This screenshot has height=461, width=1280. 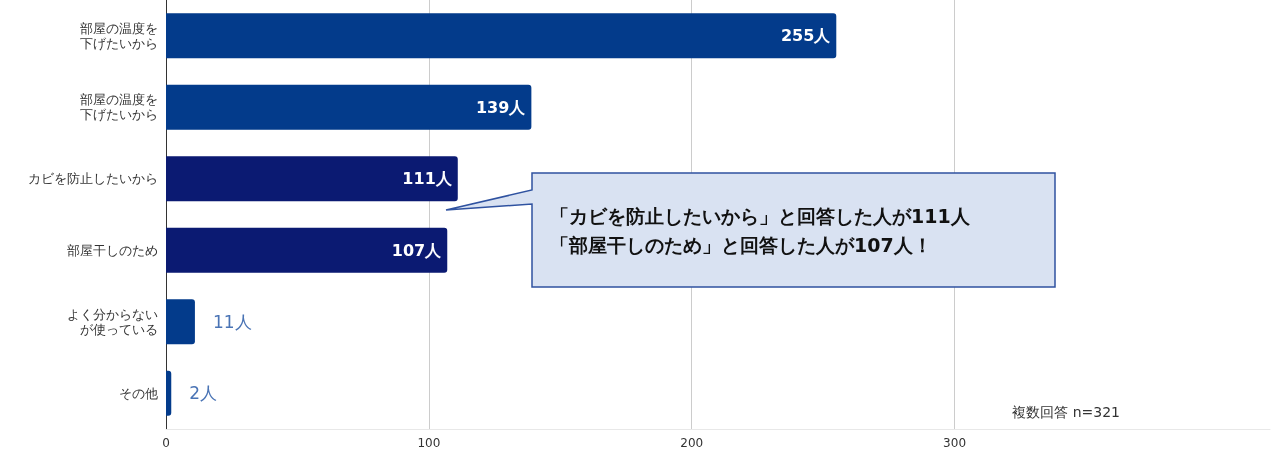 I want to click on data-label: 139人, so click(x=501, y=107).